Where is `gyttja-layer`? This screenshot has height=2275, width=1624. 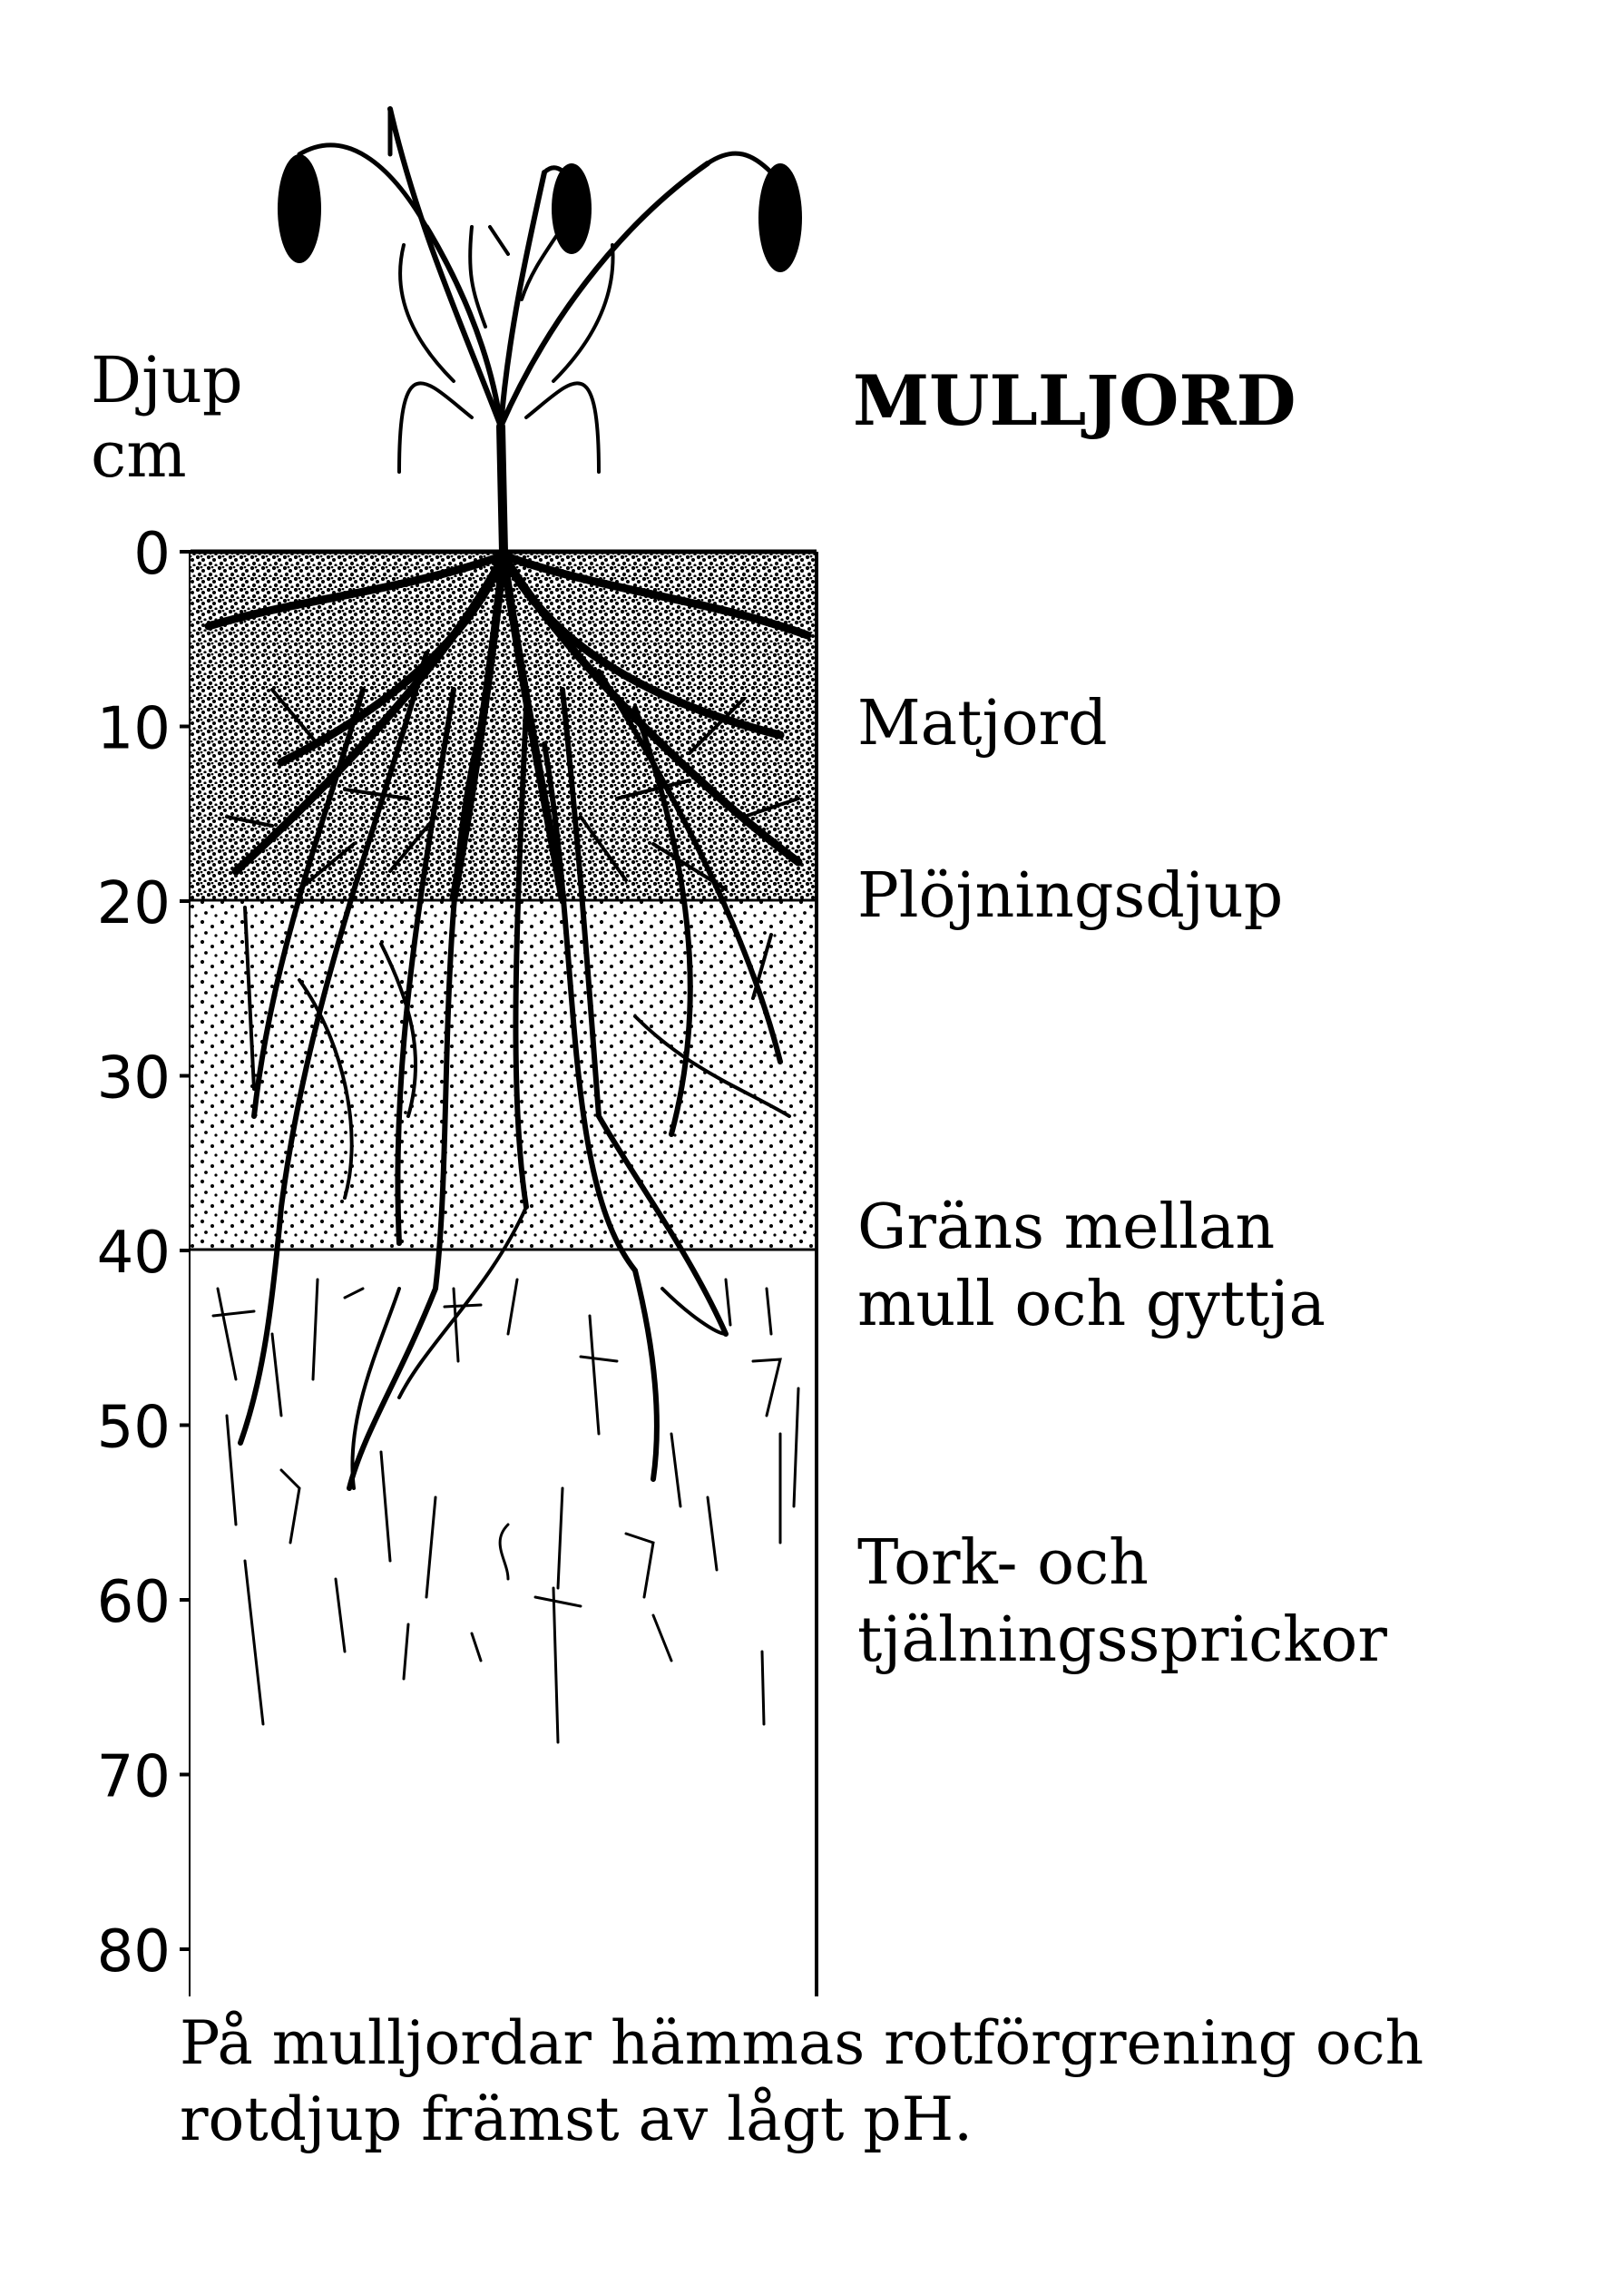
gyttja-layer is located at coordinates (504, 1623).